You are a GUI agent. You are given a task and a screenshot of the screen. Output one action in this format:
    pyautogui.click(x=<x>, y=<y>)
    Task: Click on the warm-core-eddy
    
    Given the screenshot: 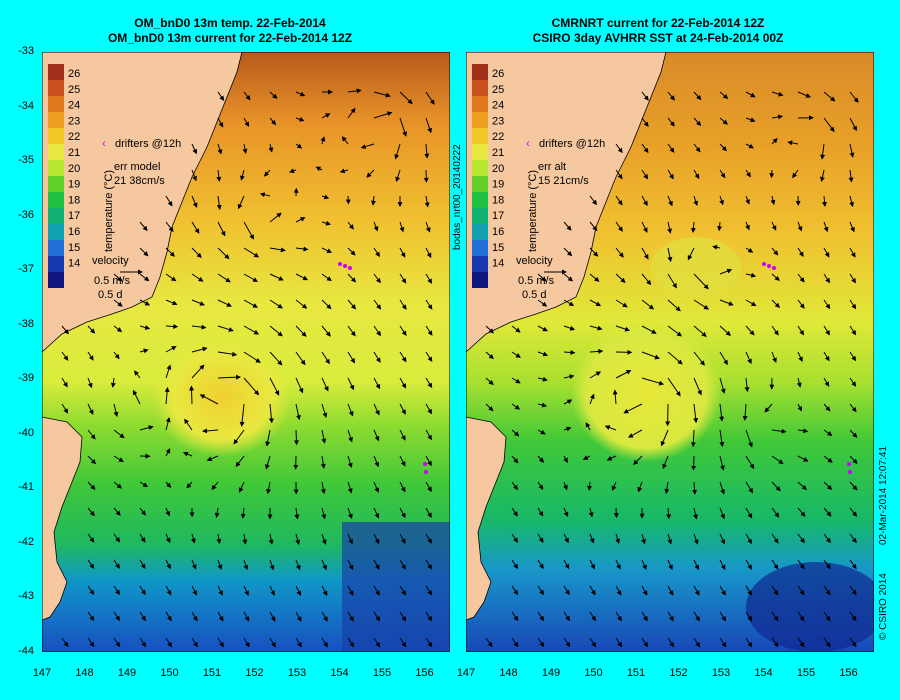 What is the action you would take?
    pyautogui.click(x=222, y=397)
    